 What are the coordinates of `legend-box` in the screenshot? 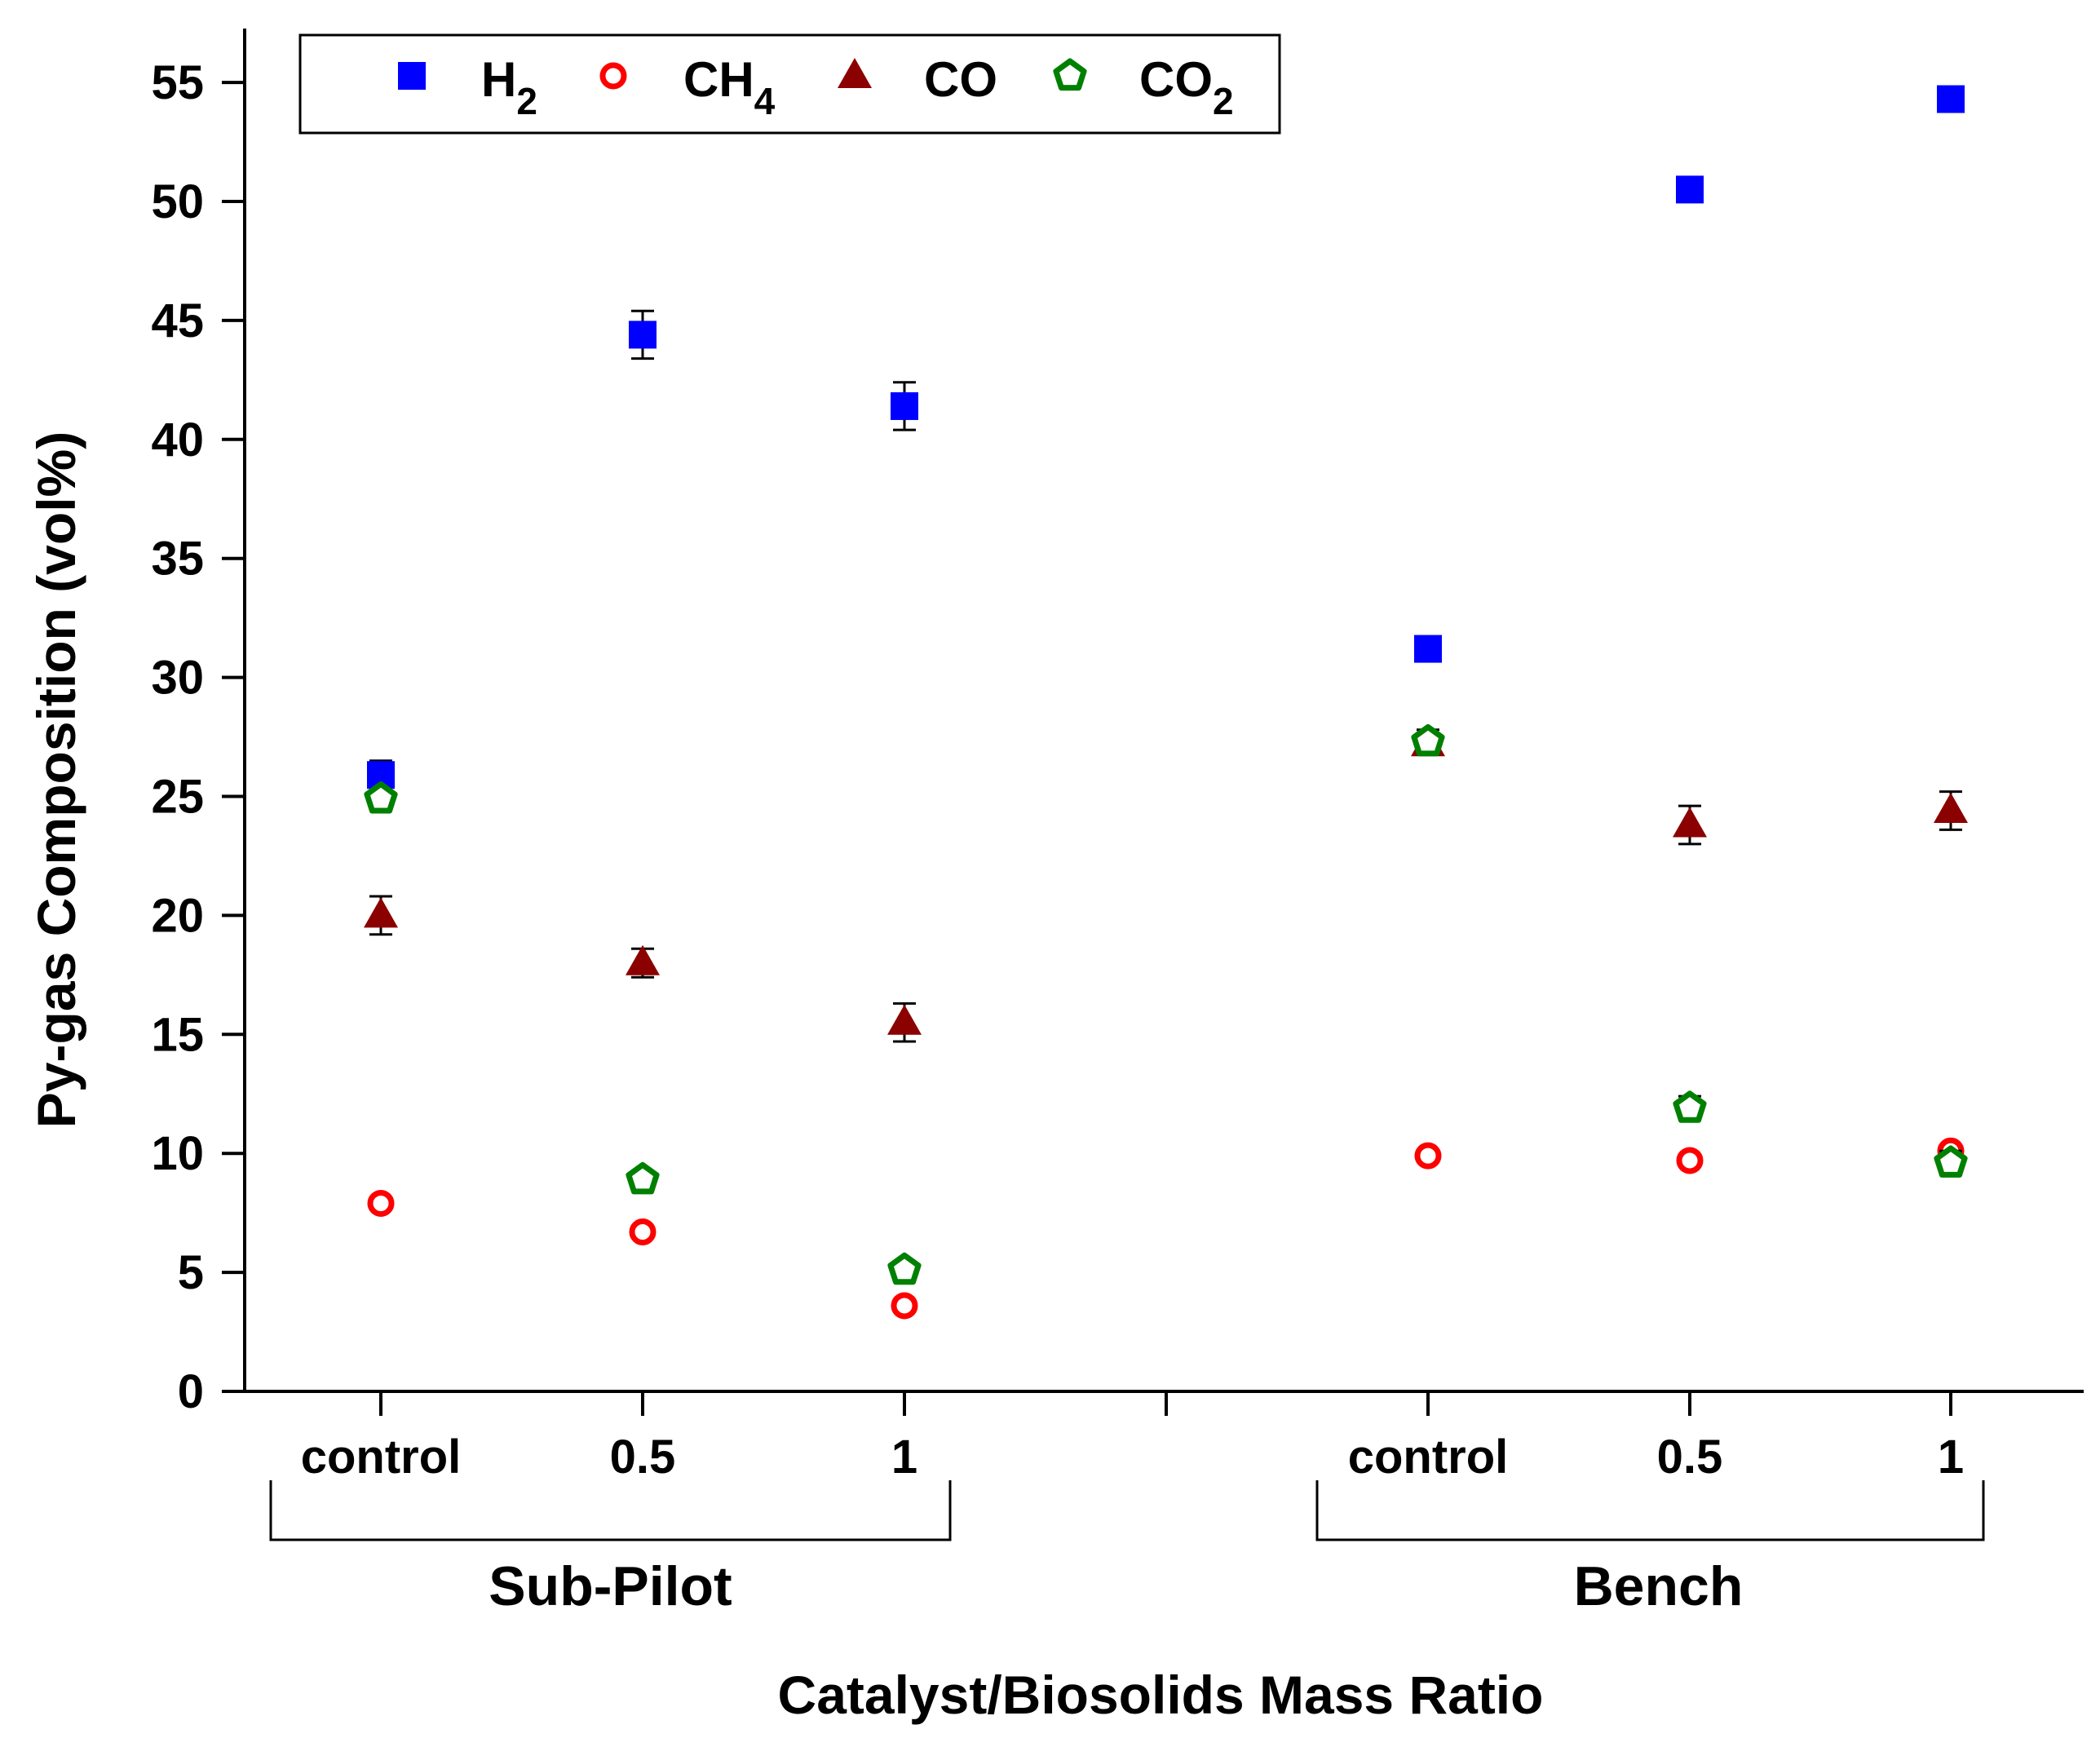 It's located at (789, 84).